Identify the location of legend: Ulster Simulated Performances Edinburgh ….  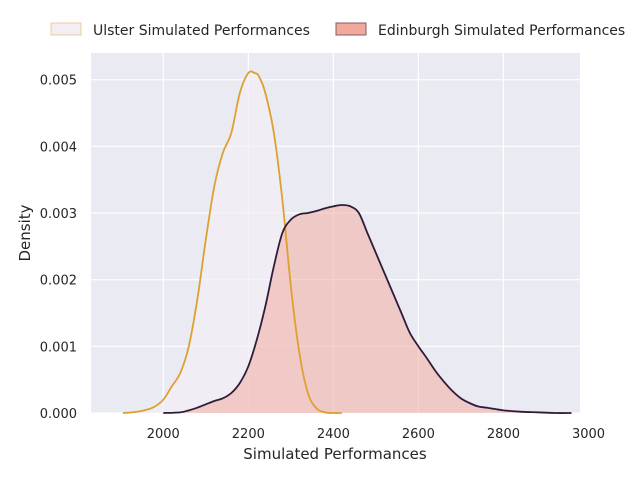
(337, 30).